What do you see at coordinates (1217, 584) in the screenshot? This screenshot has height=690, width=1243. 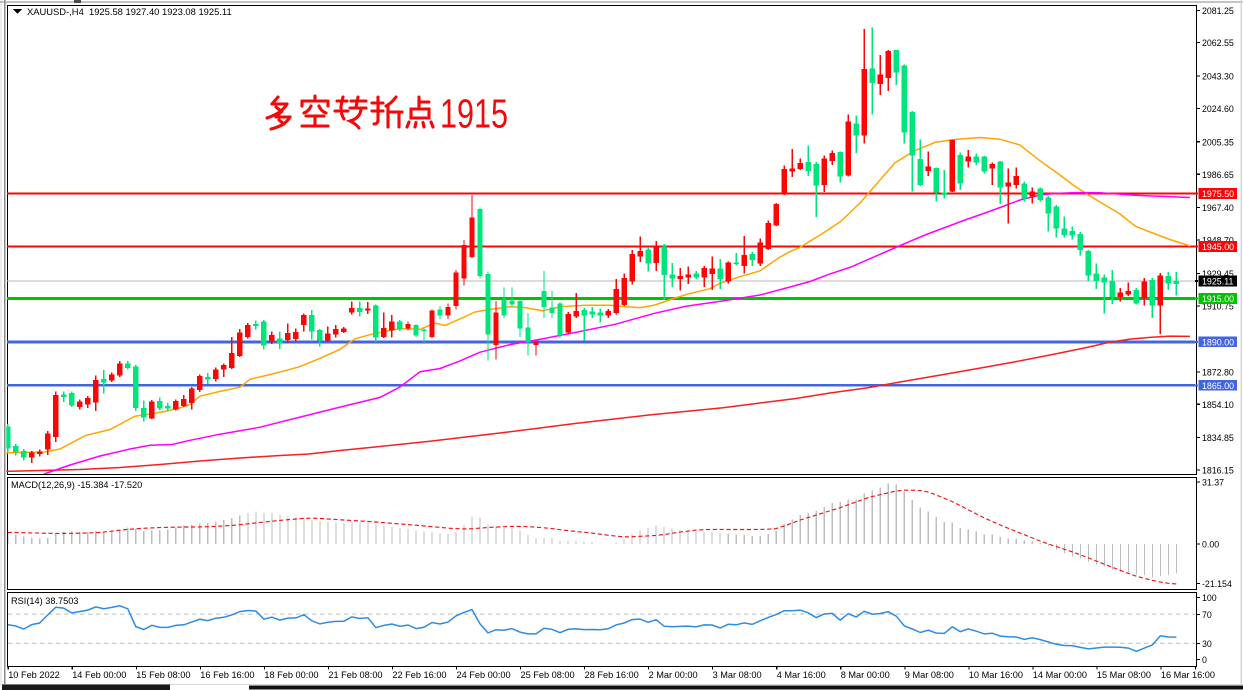 I see `svg-text: -21.154` at bounding box center [1217, 584].